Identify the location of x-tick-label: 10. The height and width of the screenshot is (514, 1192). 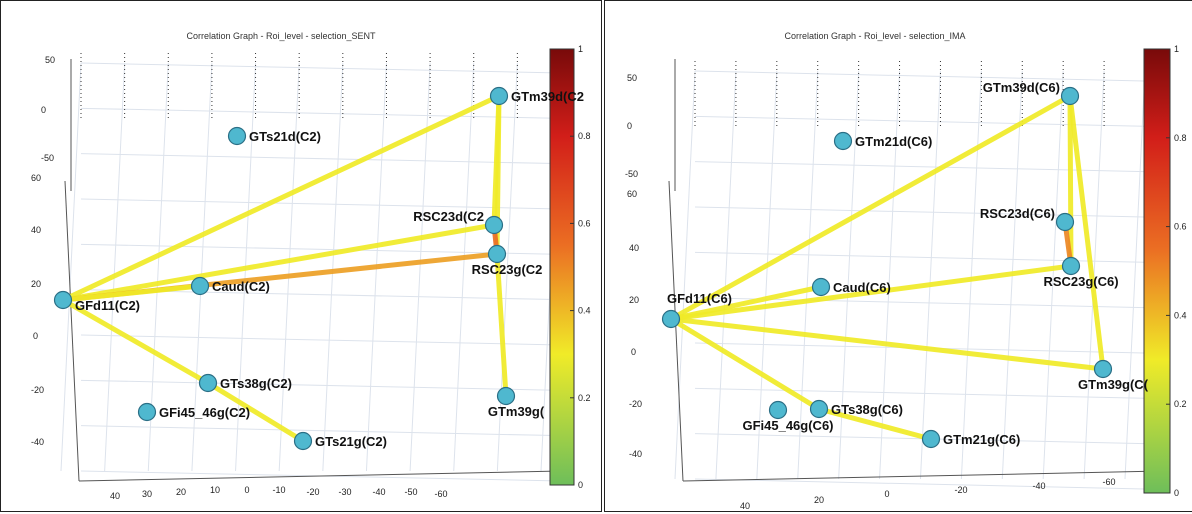
(215, 490).